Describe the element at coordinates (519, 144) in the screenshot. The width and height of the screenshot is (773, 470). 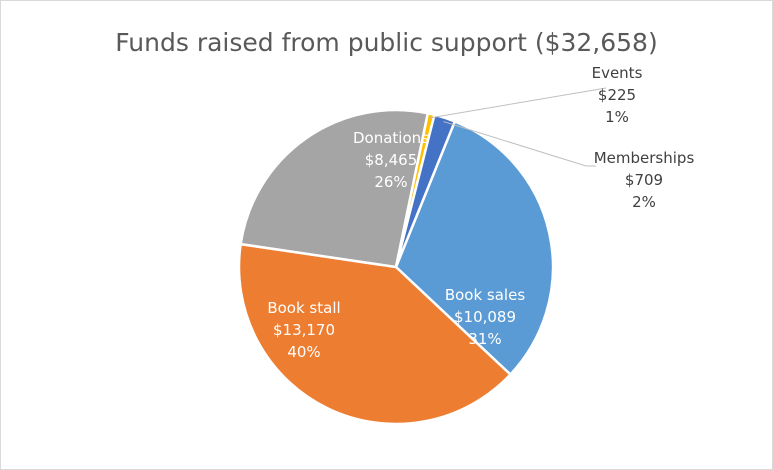
I see `leader-line-memberships` at that location.